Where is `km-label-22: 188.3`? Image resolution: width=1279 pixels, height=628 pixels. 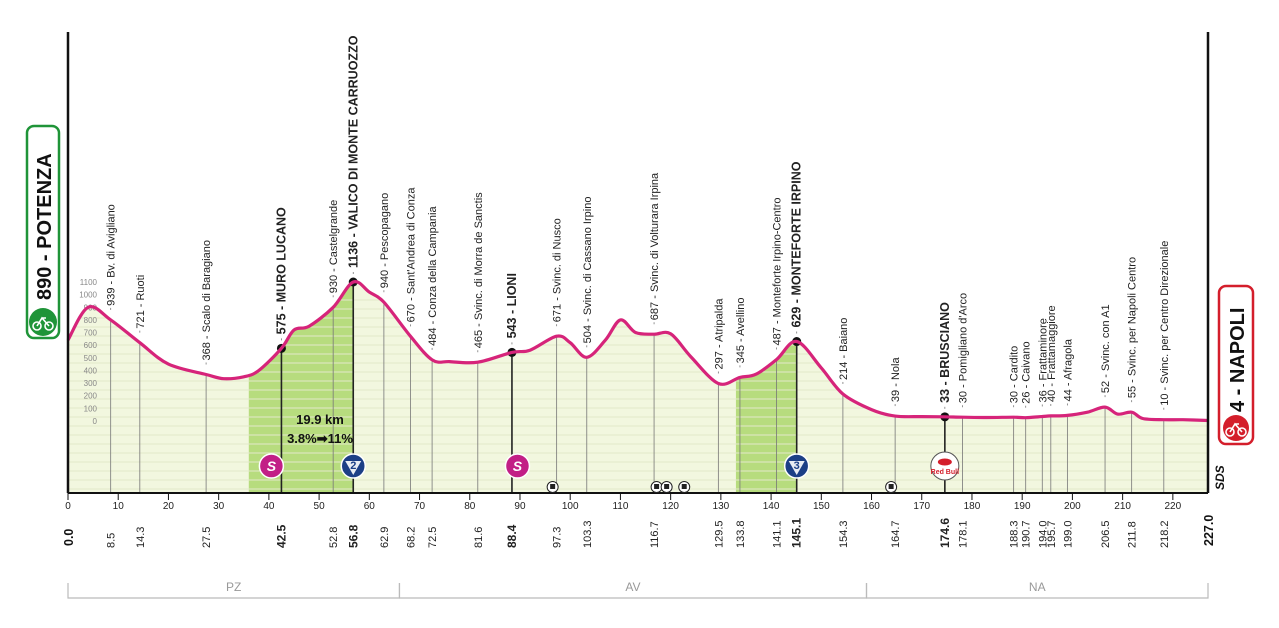
km-label-22: 188.3 is located at coordinates (1015, 534).